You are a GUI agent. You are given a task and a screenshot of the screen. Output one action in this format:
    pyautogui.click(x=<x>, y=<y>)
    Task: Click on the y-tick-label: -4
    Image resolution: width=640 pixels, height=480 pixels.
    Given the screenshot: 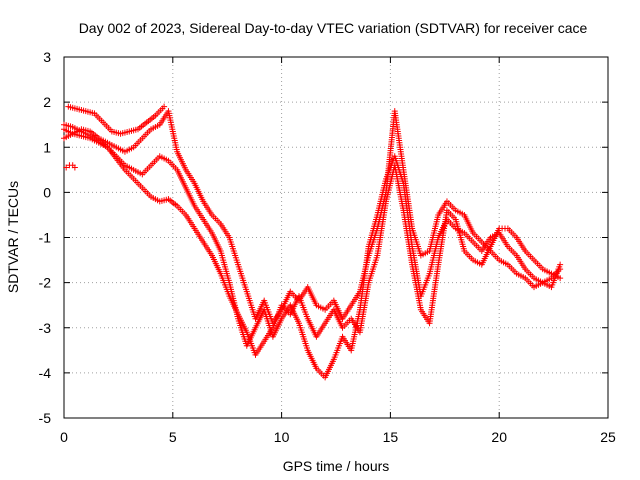 What is the action you would take?
    pyautogui.click(x=45, y=373)
    